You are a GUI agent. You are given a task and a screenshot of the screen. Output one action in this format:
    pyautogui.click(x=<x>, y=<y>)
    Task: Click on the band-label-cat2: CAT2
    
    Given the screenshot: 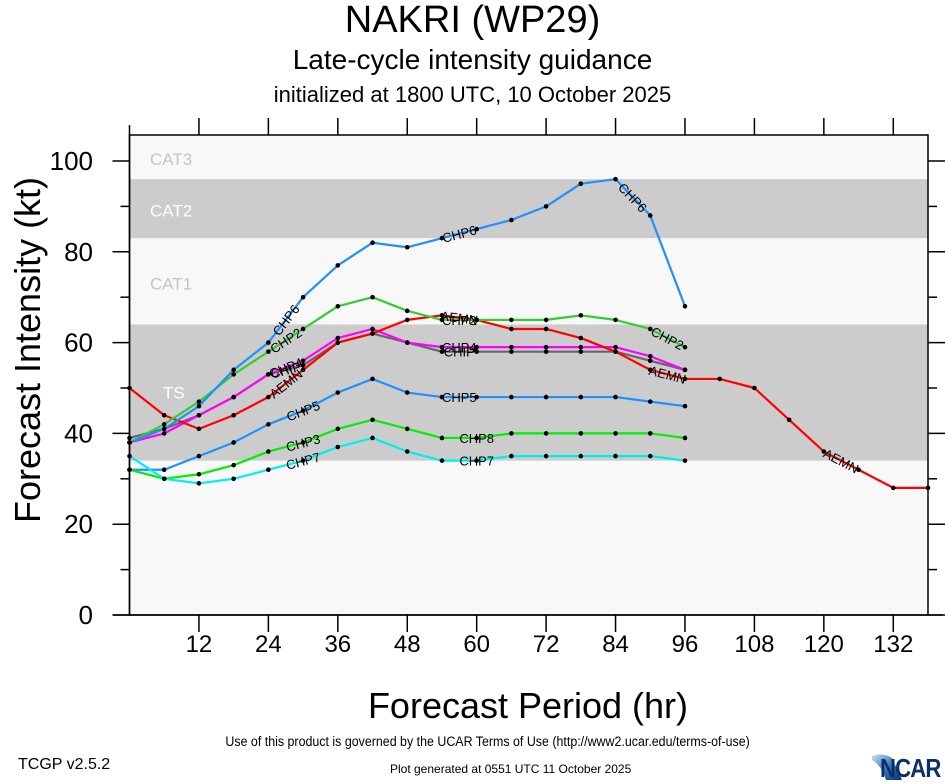 What is the action you would take?
    pyautogui.click(x=171, y=211)
    